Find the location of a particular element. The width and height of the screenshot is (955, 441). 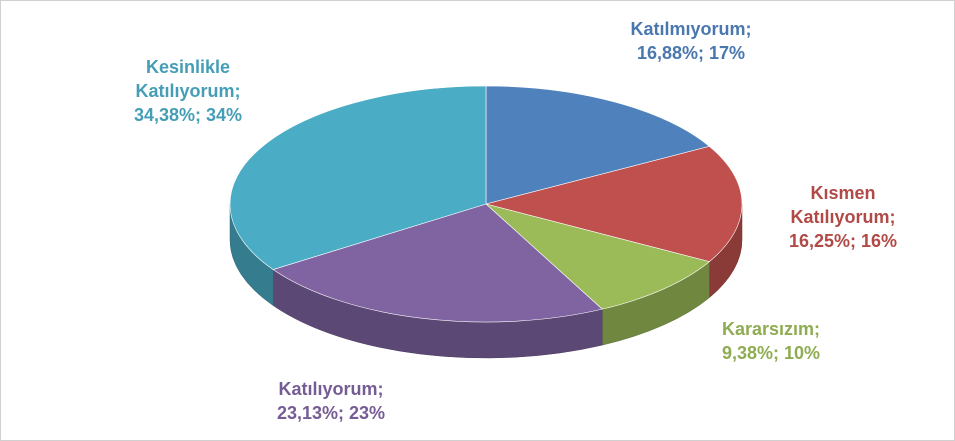

data-label: Kararsızım; 9,38%; 10% is located at coordinates (771, 341).